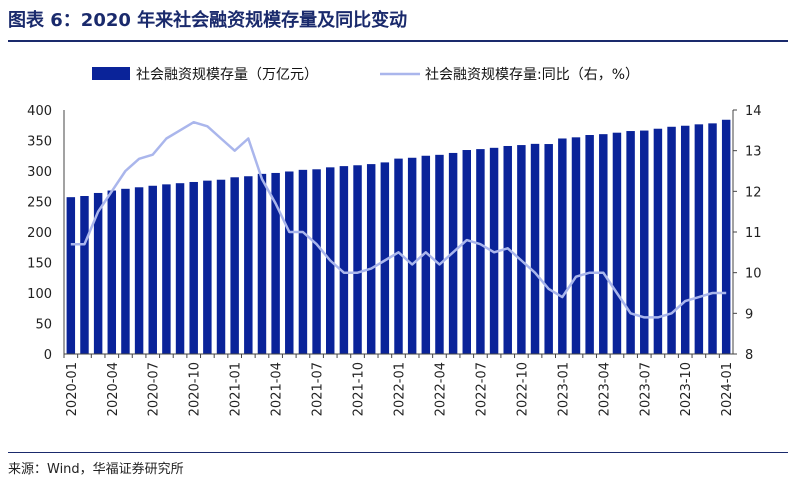 This screenshot has width=796, height=482. Describe the element at coordinates (749, 355) in the screenshot. I see `right-tick-label: 8` at that location.